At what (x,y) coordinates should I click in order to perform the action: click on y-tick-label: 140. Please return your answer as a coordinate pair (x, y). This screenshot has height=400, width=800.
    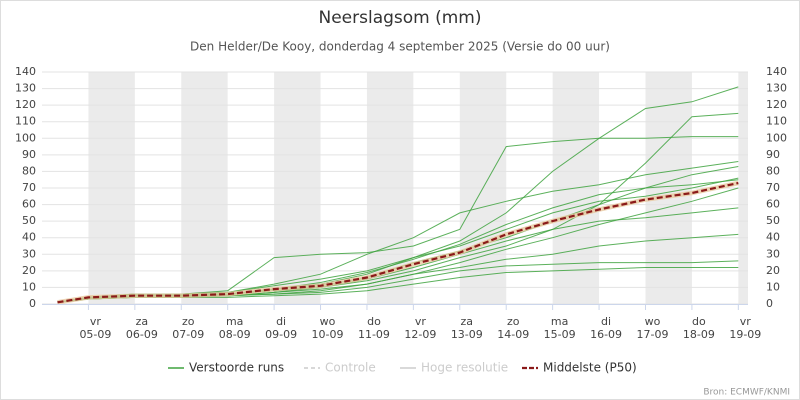
    Looking at the image, I should click on (25, 71).